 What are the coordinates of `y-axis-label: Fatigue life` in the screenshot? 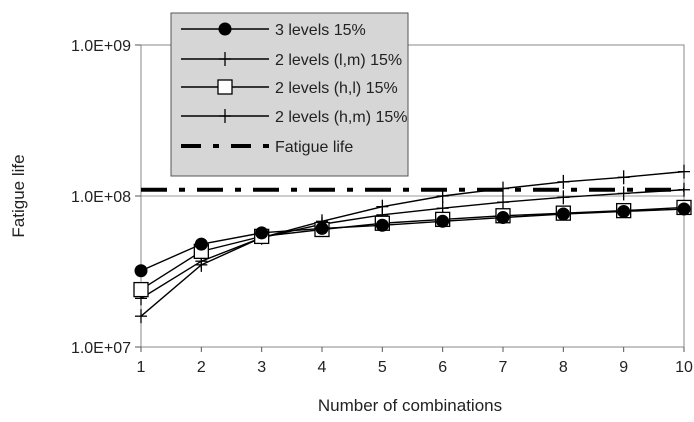 It's located at (18, 195).